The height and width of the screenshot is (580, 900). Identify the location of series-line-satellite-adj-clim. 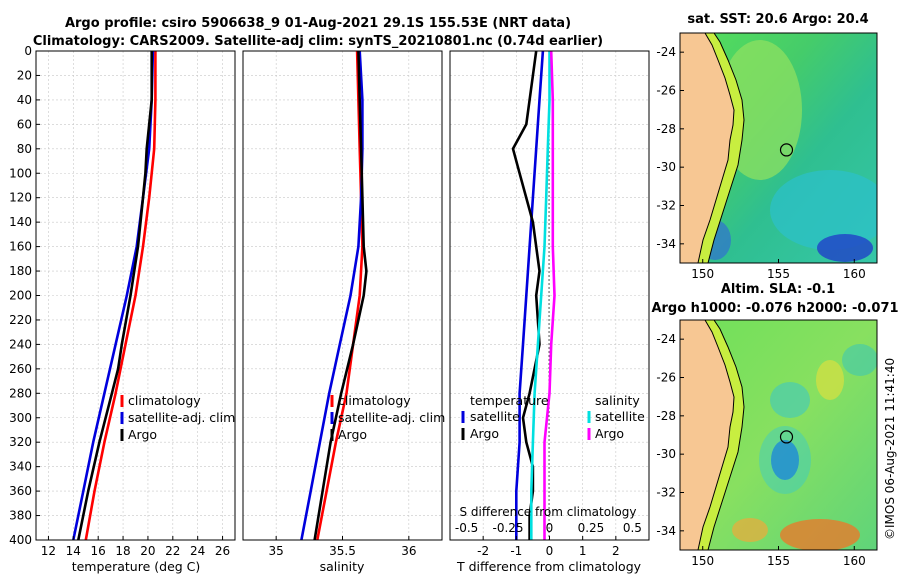
(113, 295).